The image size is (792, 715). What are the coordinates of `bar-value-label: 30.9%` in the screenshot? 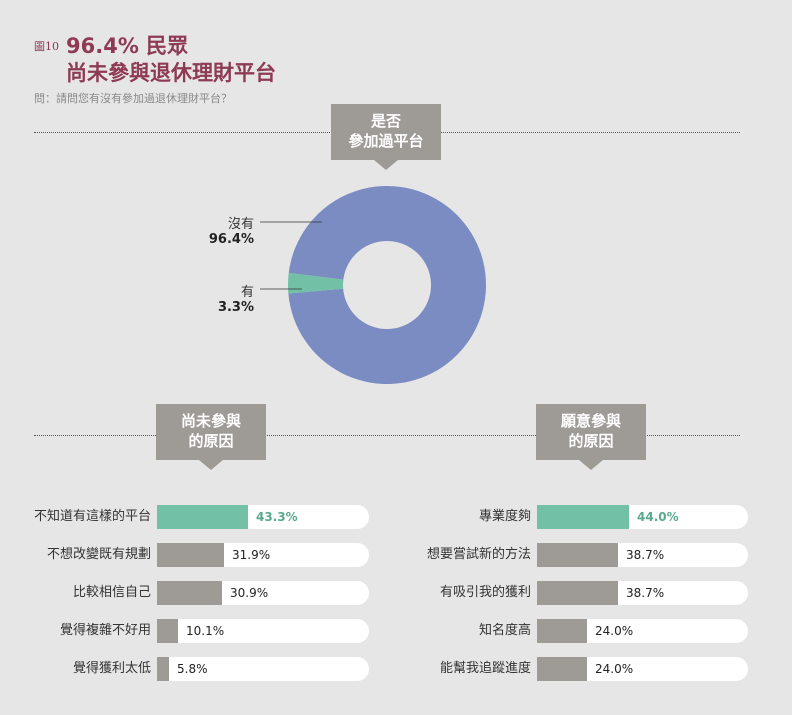 It's located at (249, 593).